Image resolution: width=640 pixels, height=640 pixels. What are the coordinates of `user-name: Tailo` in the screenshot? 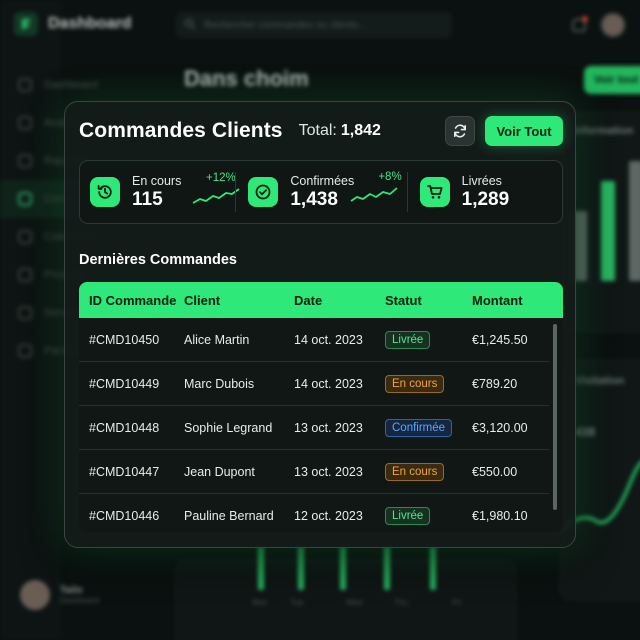 It's located at (71, 590).